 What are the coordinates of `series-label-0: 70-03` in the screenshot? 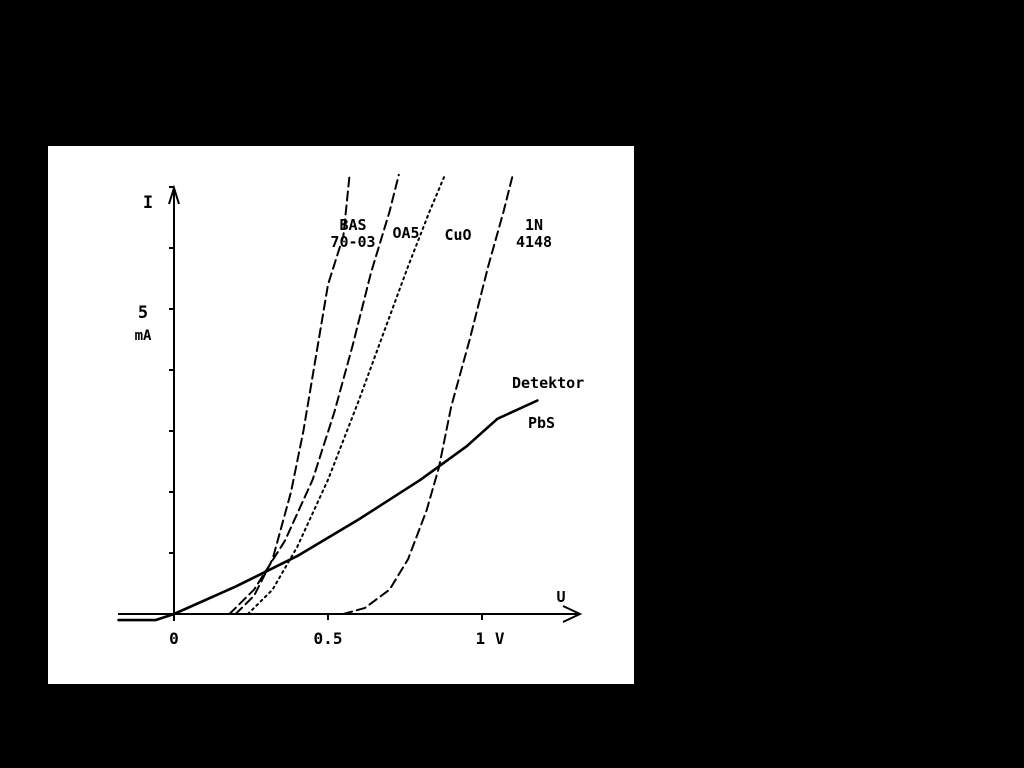 It's located at (352, 242).